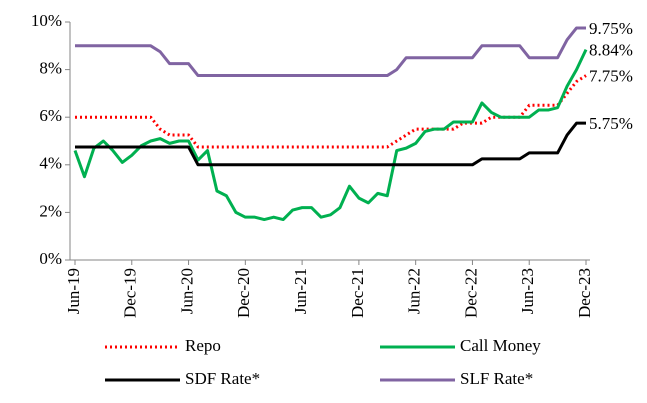  What do you see at coordinates (46, 20) in the screenshot?
I see `y-tick-label: 10%` at bounding box center [46, 20].